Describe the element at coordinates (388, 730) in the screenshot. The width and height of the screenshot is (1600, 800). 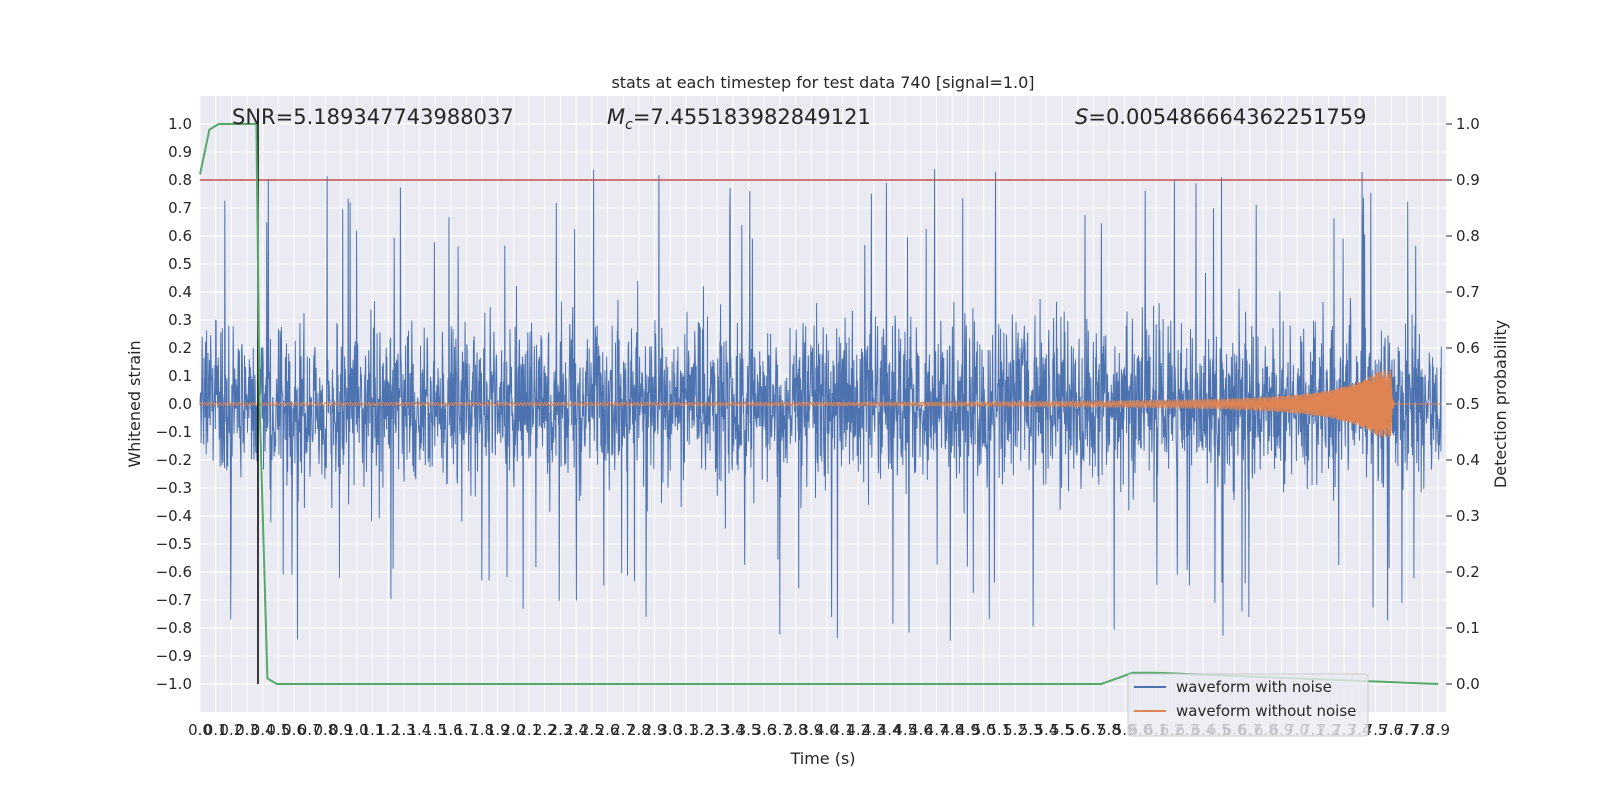
I see `x-tick-label: 1.2` at that location.